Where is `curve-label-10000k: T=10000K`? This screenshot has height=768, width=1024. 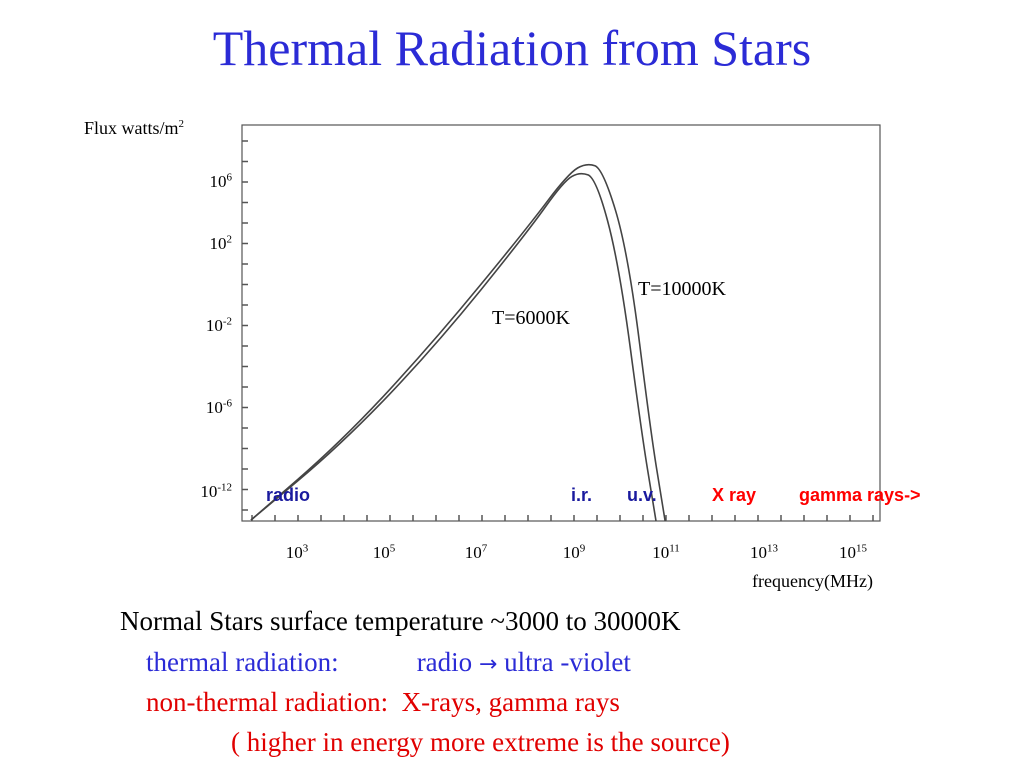 curve-label-10000k: T=10000K is located at coordinates (682, 289).